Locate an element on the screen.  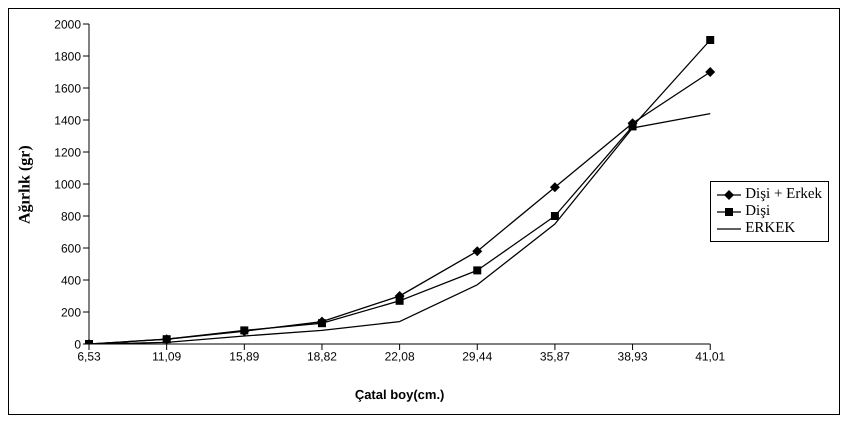
x-tick-label: 38,93 is located at coordinates (633, 357).